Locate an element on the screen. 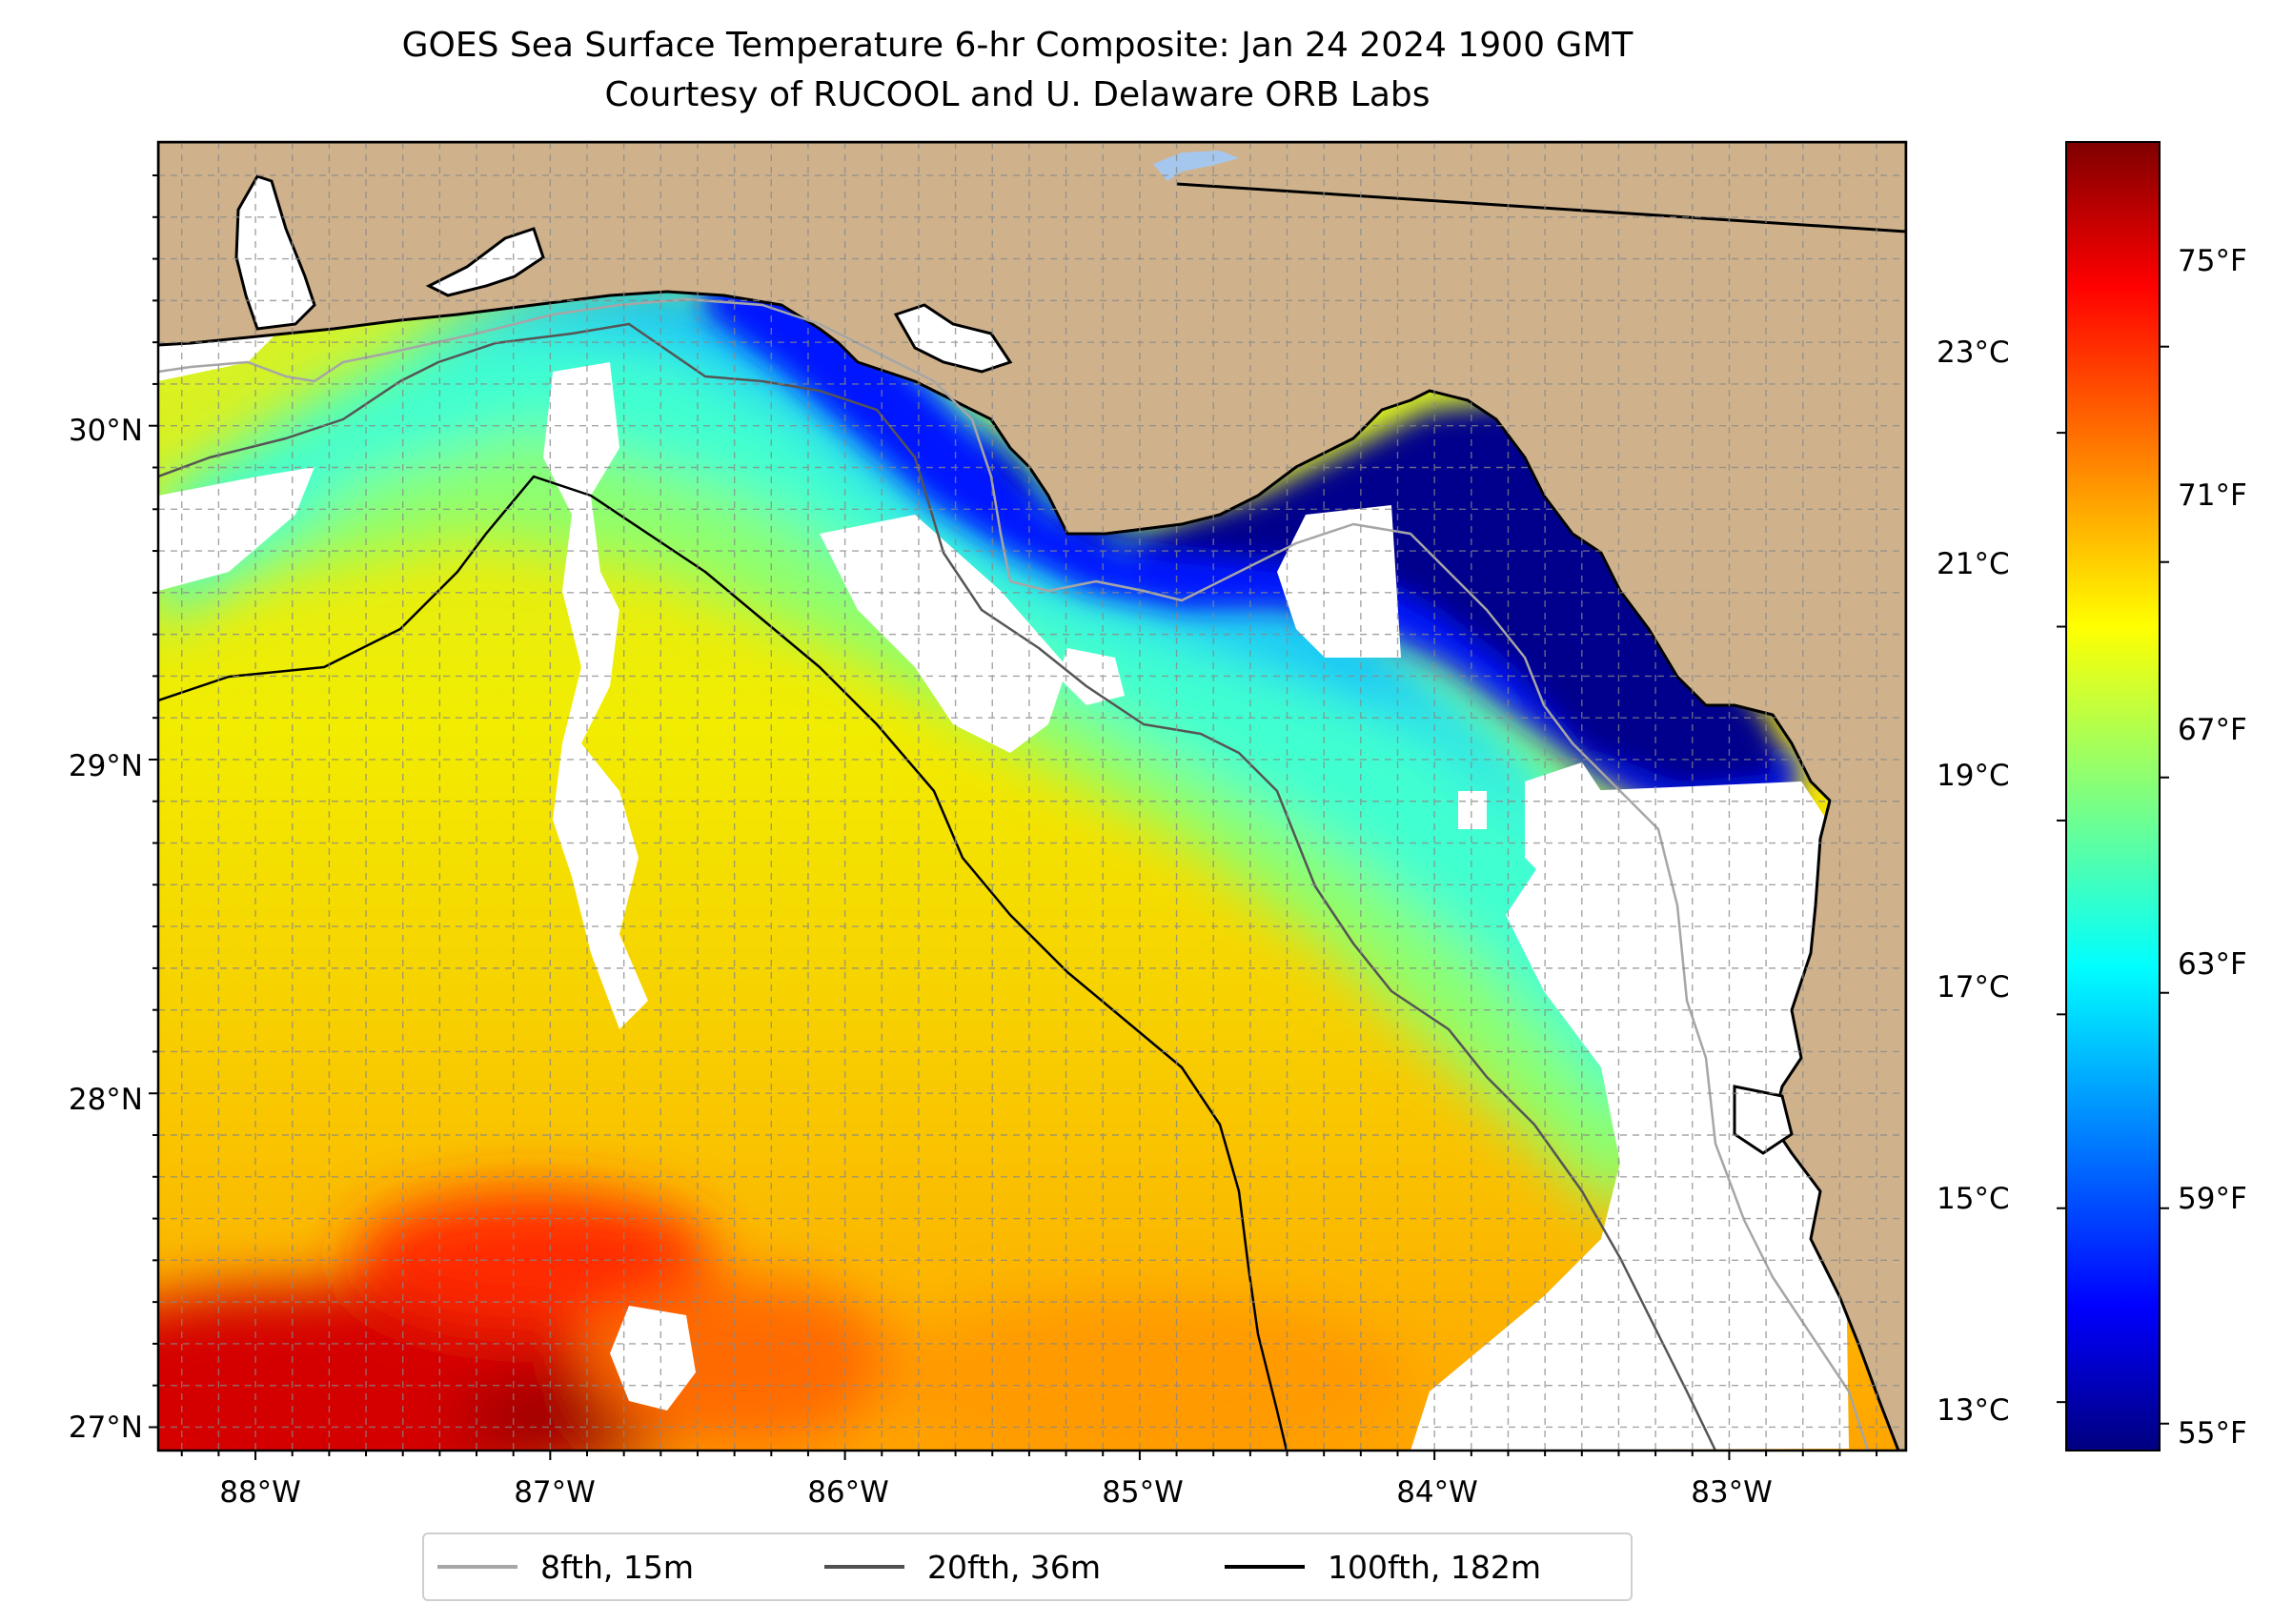  legend-label-20fth: 20fth, 36m is located at coordinates (1014, 1567).